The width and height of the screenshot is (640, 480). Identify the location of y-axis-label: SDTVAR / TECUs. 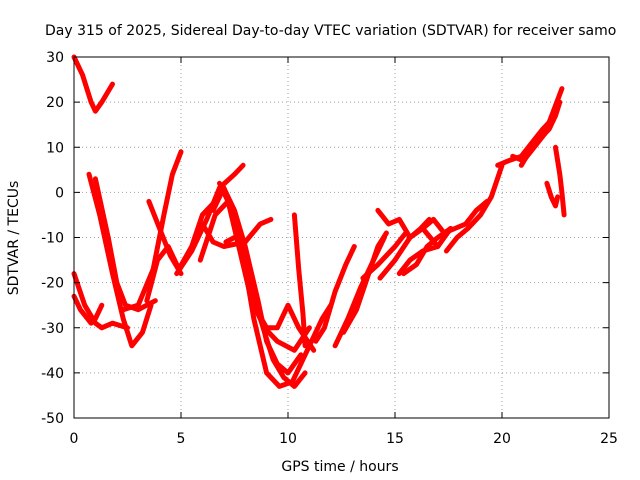
(14, 238).